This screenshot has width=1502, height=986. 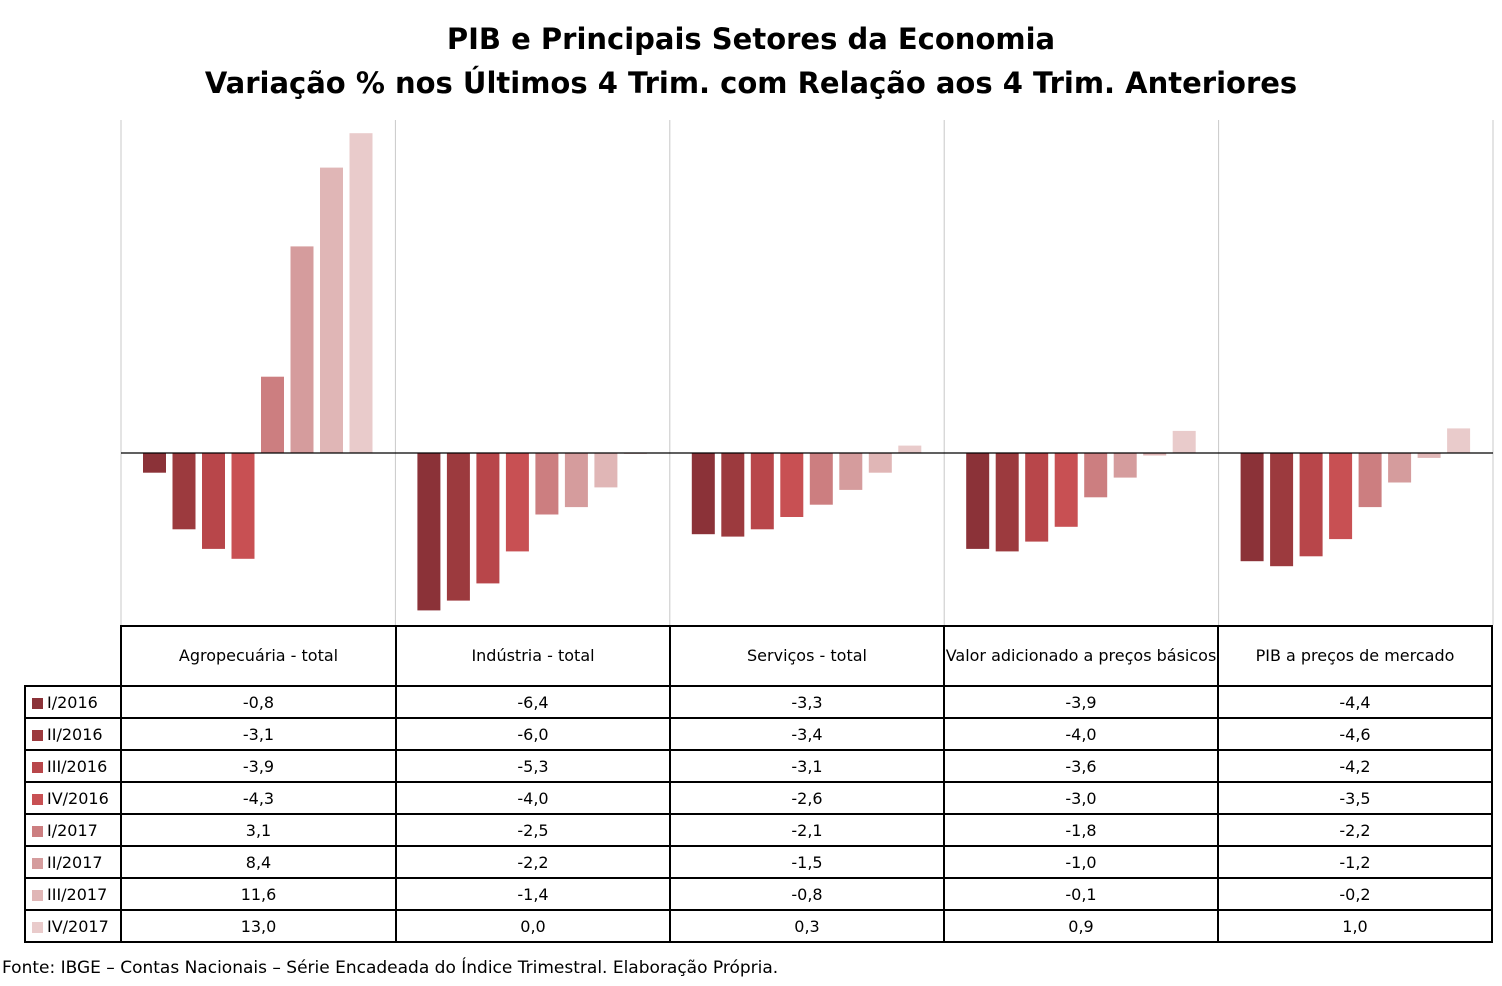 I want to click on data-label: -1,0, so click(x=1081, y=862).